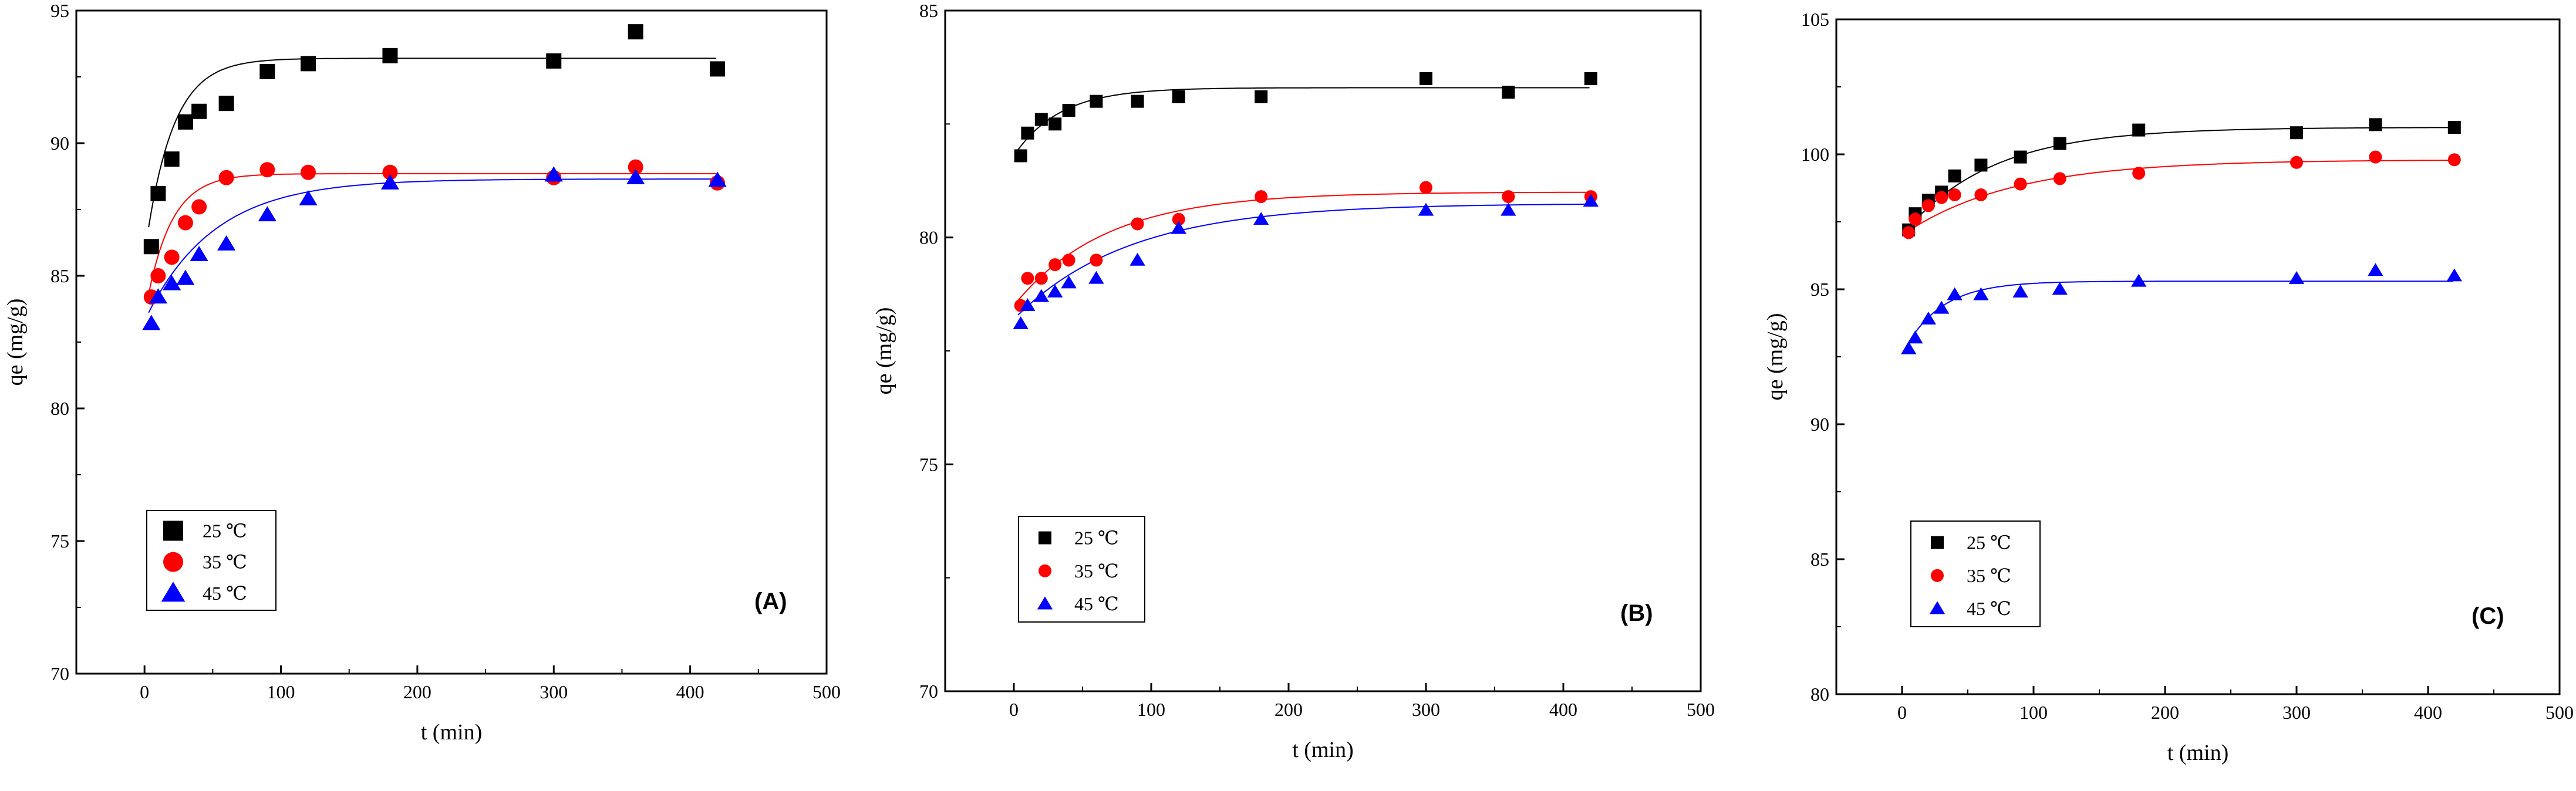 This screenshot has width=2576, height=791. Describe the element at coordinates (1636, 613) in the screenshot. I see `panel-label: (B)` at that location.